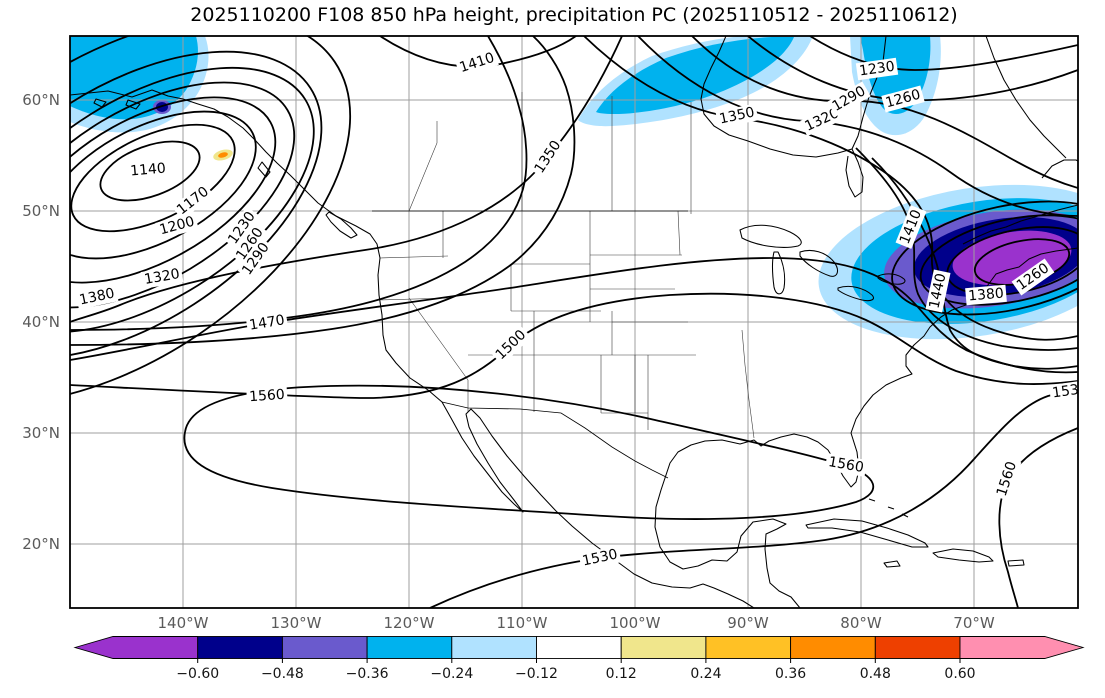 Image resolution: width=1105 pixels, height=698 pixels. What do you see at coordinates (943, 53) in the screenshot?
I see `contour-1230-ne` at bounding box center [943, 53].